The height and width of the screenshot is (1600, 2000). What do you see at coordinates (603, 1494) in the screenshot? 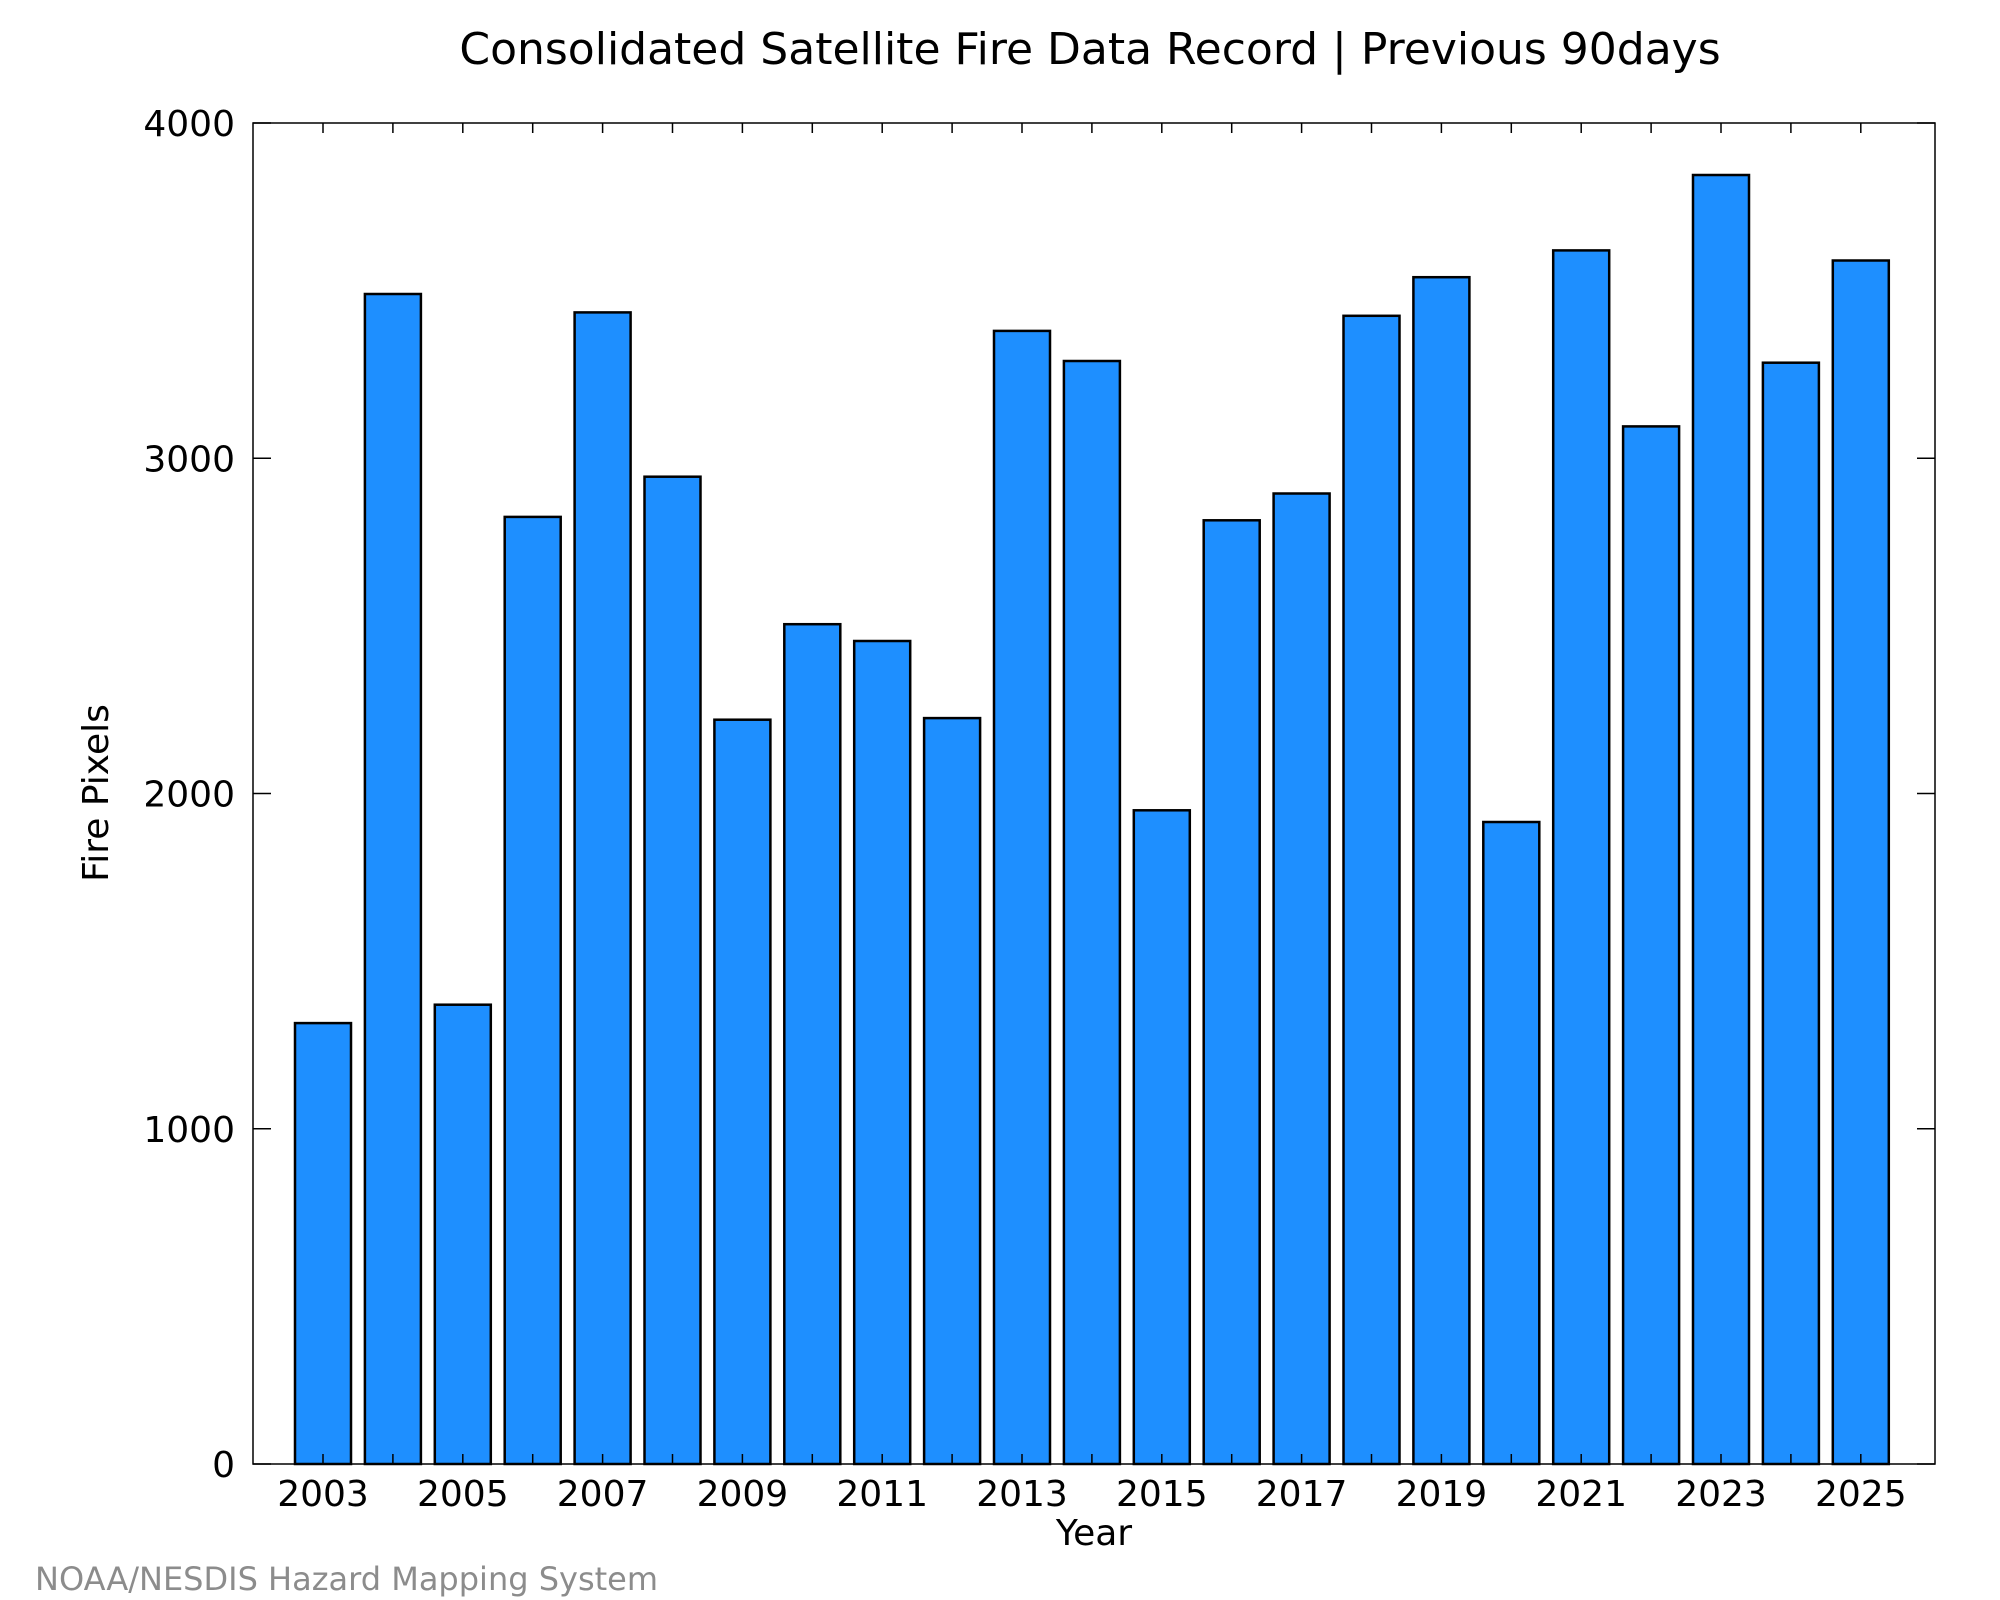
I see `x-tick-label: 2007` at bounding box center [603, 1494].